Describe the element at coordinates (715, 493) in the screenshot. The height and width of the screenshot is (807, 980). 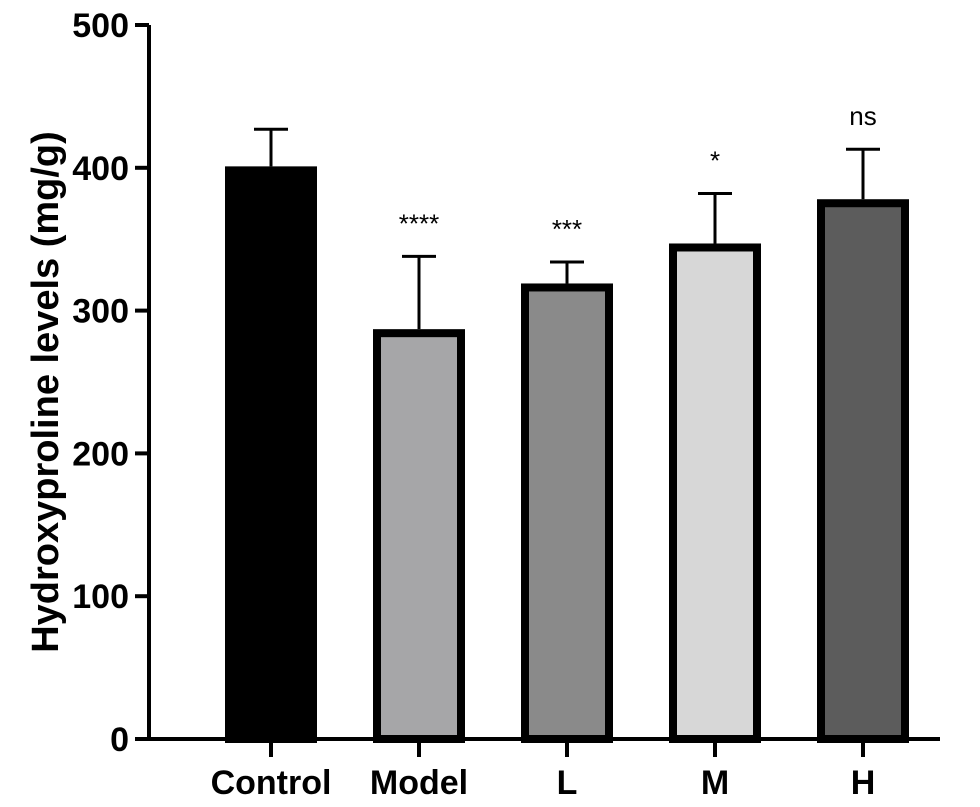
I see `bar-m` at that location.